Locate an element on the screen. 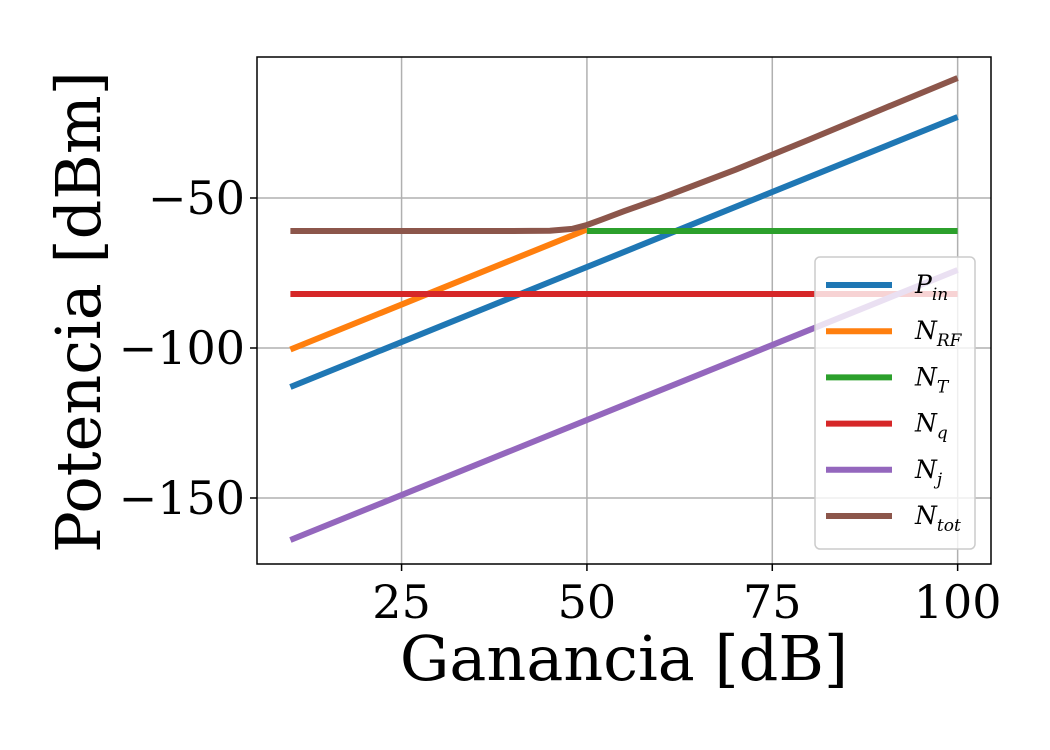 This screenshot has width=1050, height=750. series-line-n-rf is located at coordinates (439, 289).